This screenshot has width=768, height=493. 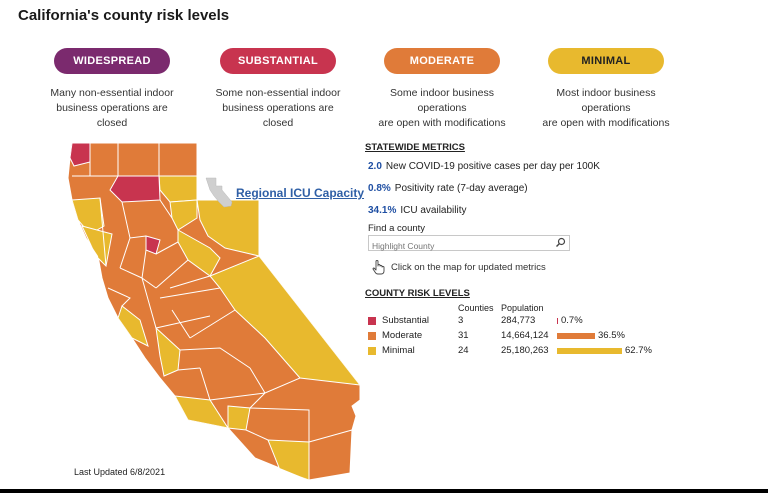 What do you see at coordinates (278, 93) in the screenshot?
I see `tier-desc-line: Some non-essential indoor` at bounding box center [278, 93].